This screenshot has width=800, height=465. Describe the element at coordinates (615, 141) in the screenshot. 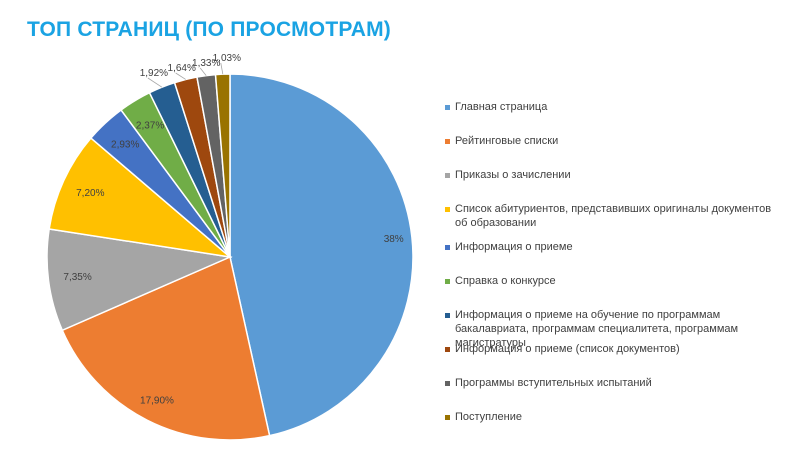

I see `legend-item: Рейтинговые списки` at that location.